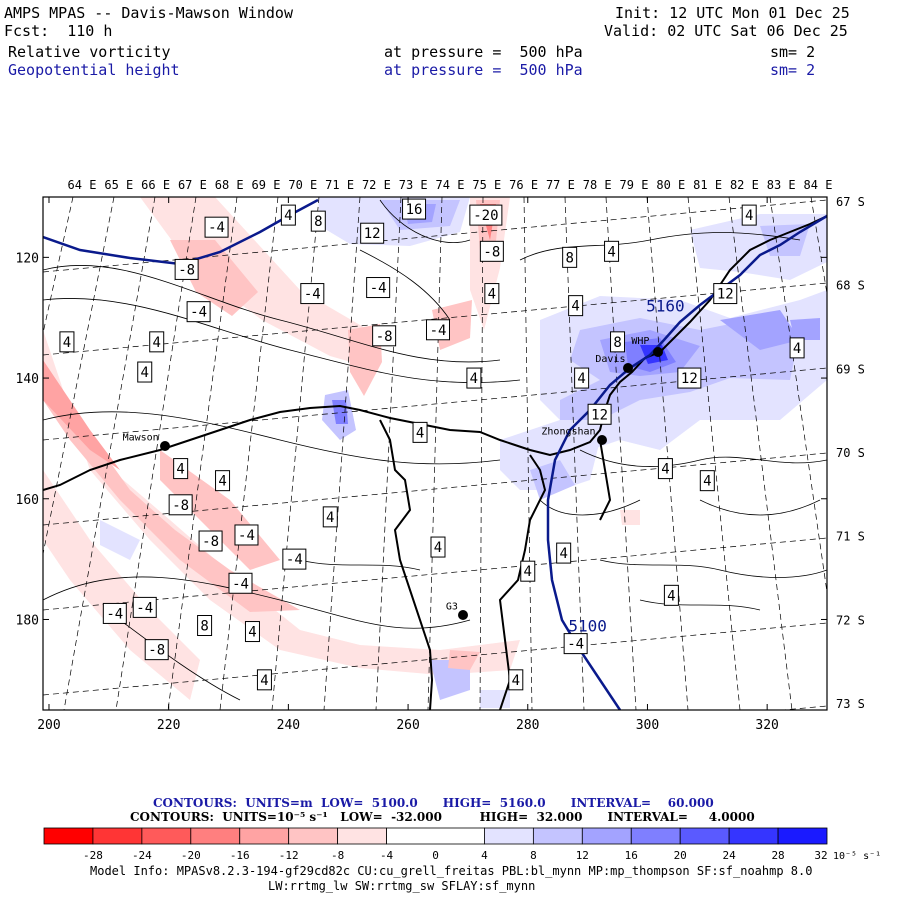  What do you see at coordinates (191, 855) in the screenshot?
I see `colorbar-tick-label: -20` at bounding box center [191, 855].